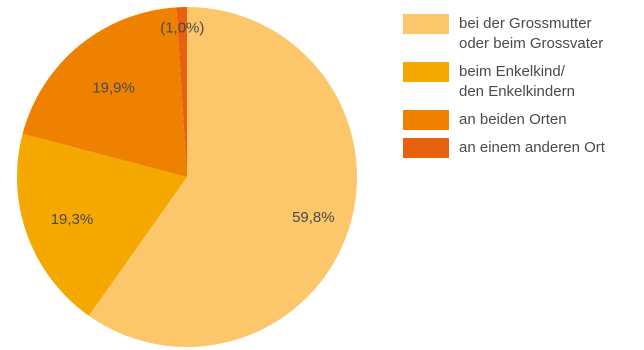 The height and width of the screenshot is (350, 644). I want to click on legend-label: beim Enkelkind/ den Enkelkindern, so click(517, 81).